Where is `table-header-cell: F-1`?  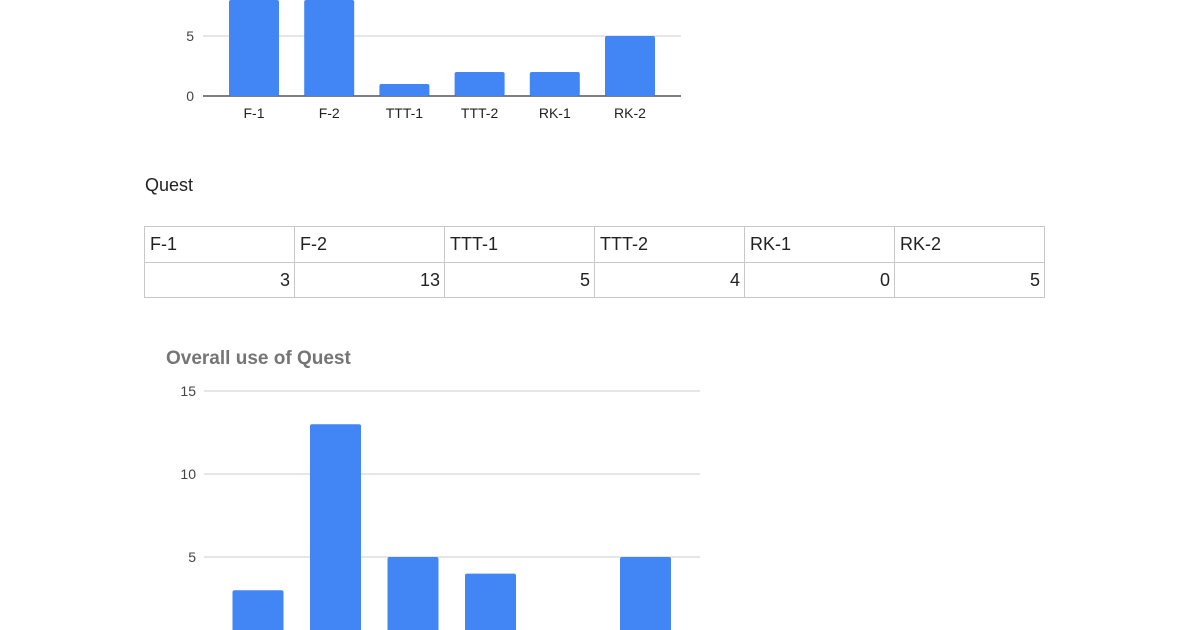 table-header-cell: F-1 is located at coordinates (219, 244).